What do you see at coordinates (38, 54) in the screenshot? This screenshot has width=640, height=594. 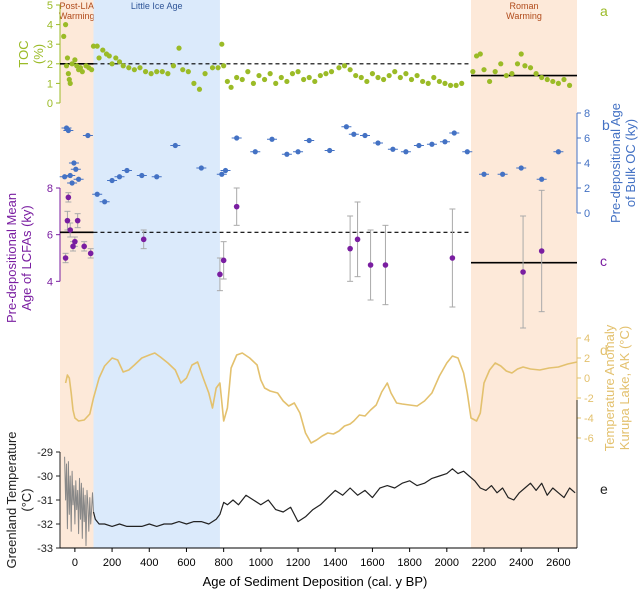 I see `y-axis-title-line: (%)` at bounding box center [38, 54].